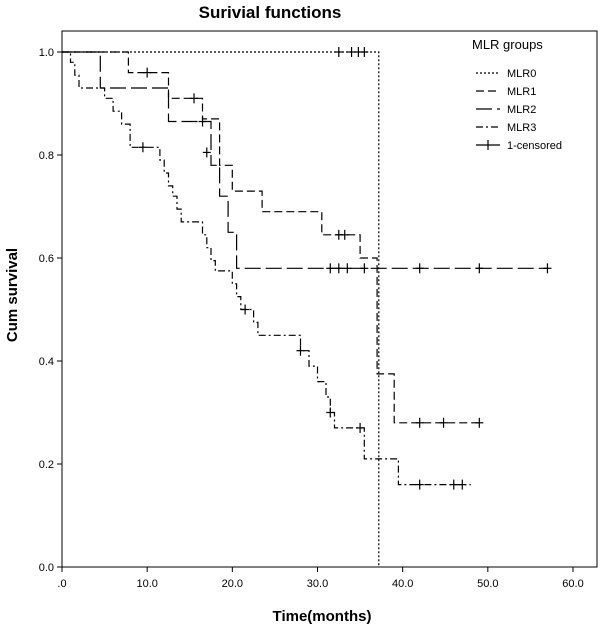  I want to click on x-tick-label: 60.0, so click(572, 584).